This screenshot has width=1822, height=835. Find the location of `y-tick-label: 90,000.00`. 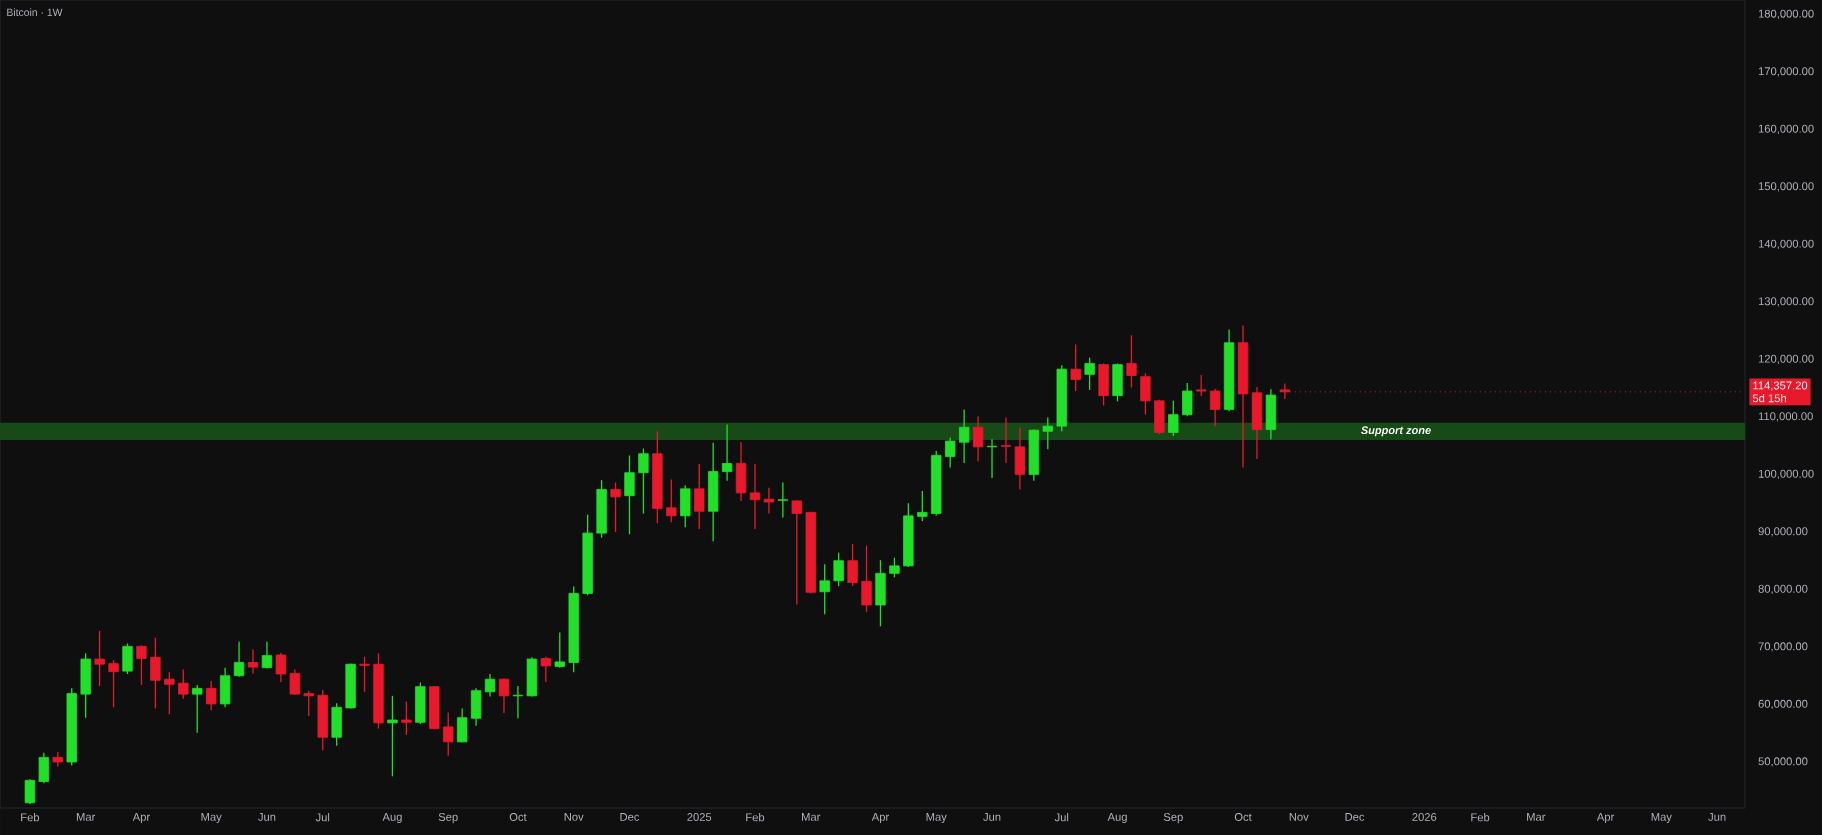

y-tick-label: 90,000.00 is located at coordinates (1783, 532).